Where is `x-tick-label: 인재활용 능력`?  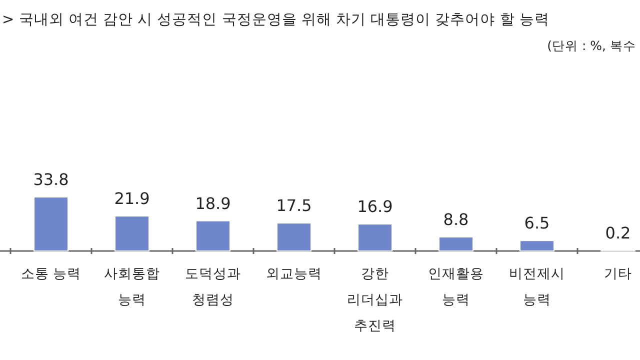
x-tick-label: 인재활용 능력 is located at coordinates (456, 287).